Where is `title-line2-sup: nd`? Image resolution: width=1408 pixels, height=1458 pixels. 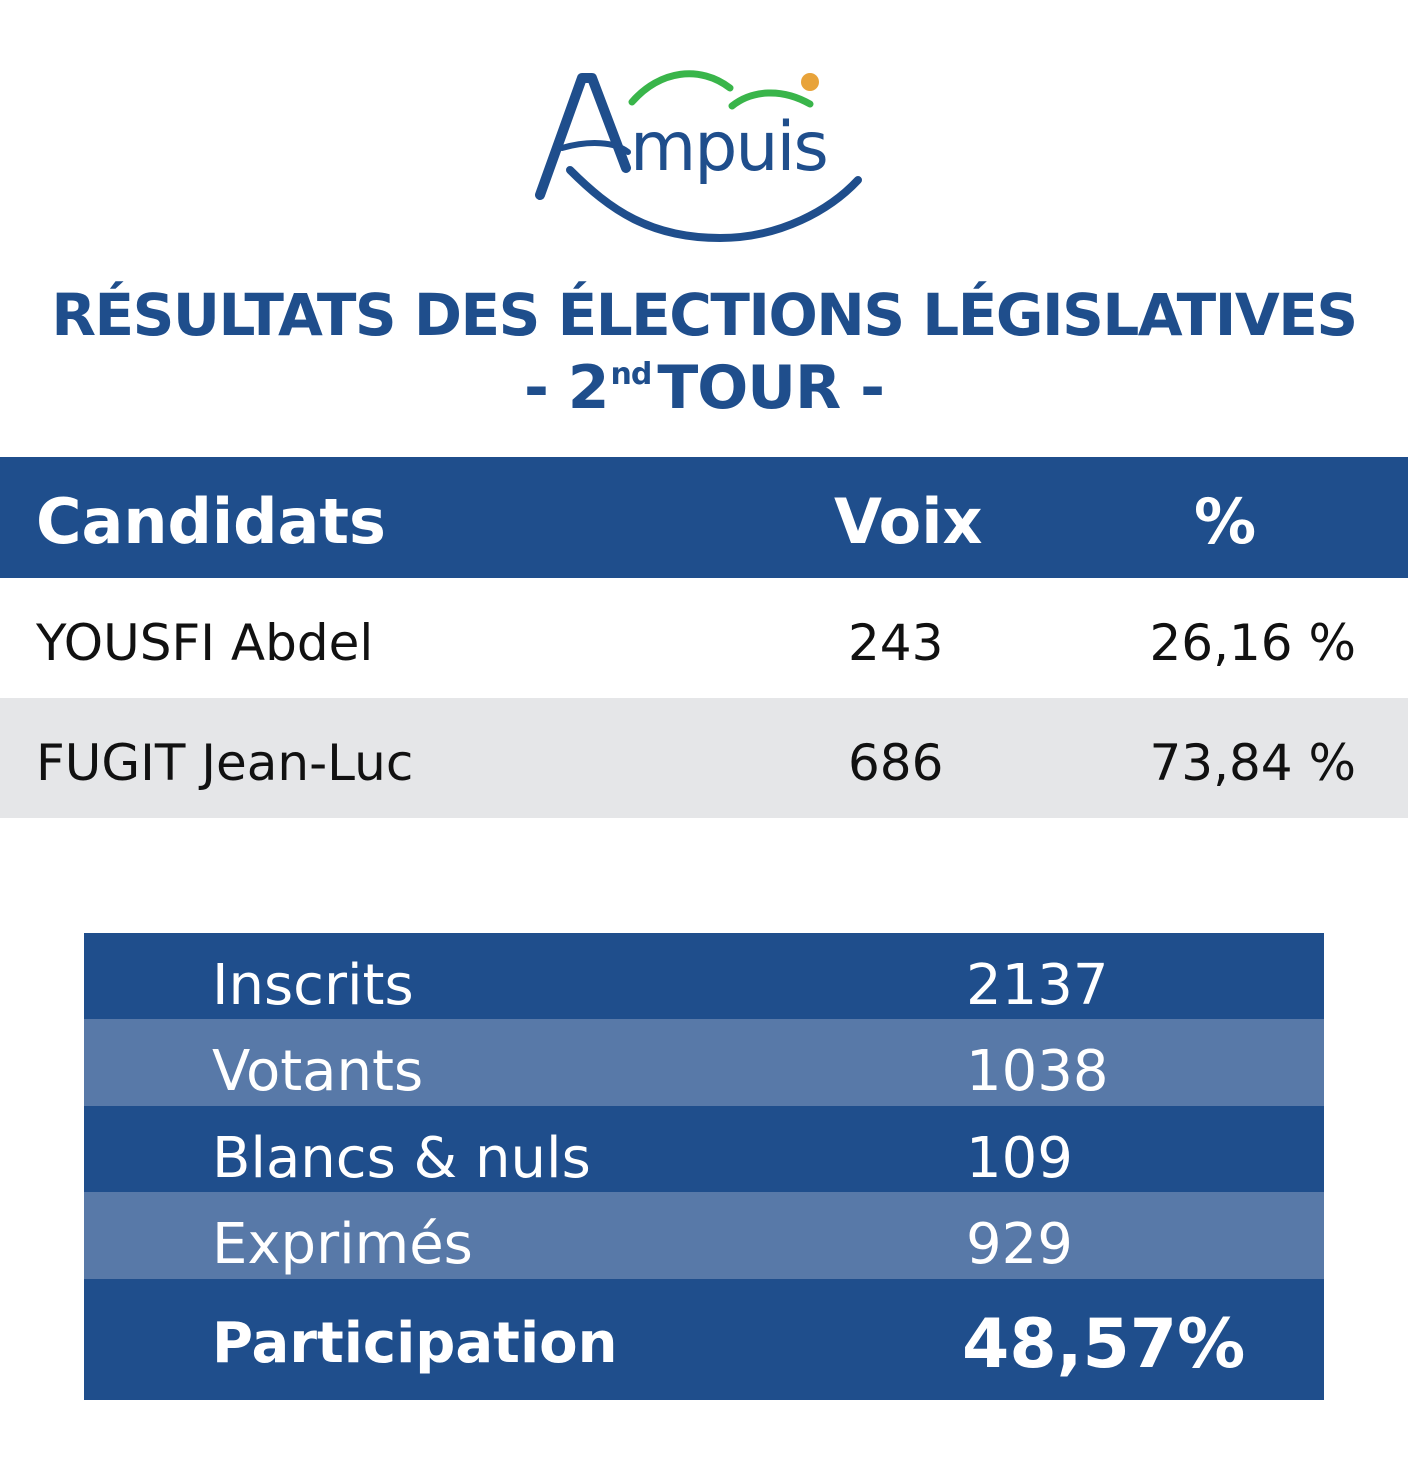
title-line2-sup: nd is located at coordinates (631, 374).